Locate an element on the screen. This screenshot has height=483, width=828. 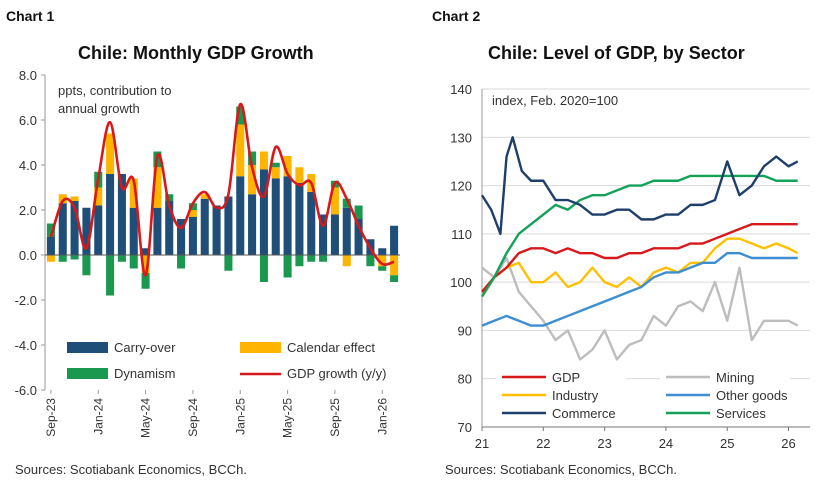
legend-label: Dynamism is located at coordinates (144, 373).